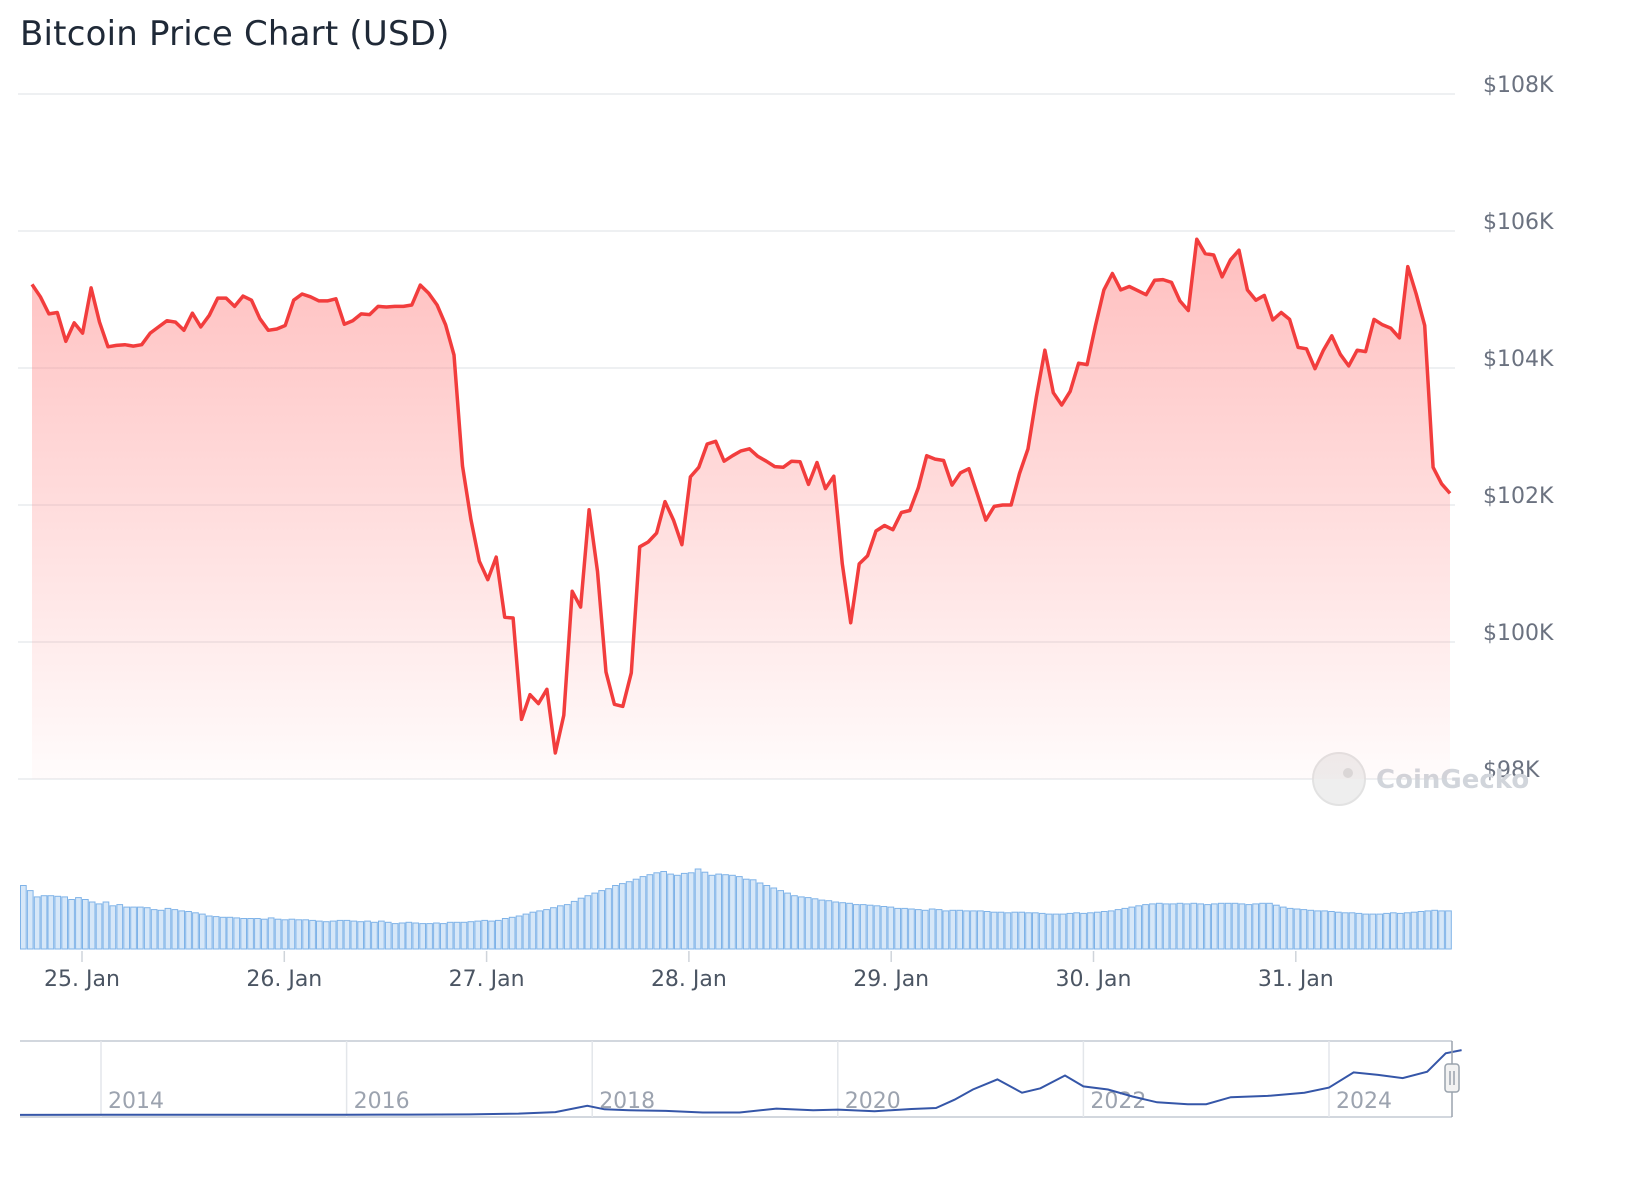  What do you see at coordinates (235, 34) in the screenshot?
I see `page-title: Bitcoin Price Chart (USD)` at bounding box center [235, 34].